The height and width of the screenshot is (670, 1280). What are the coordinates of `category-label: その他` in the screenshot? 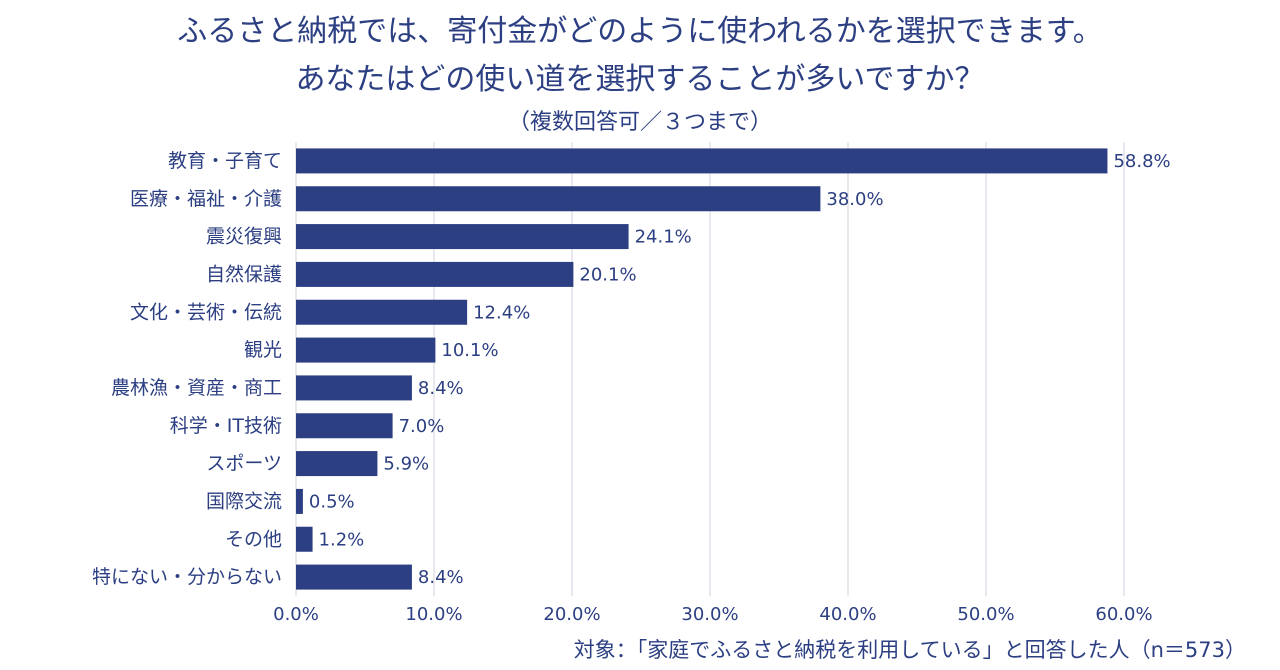 It's located at (253, 539).